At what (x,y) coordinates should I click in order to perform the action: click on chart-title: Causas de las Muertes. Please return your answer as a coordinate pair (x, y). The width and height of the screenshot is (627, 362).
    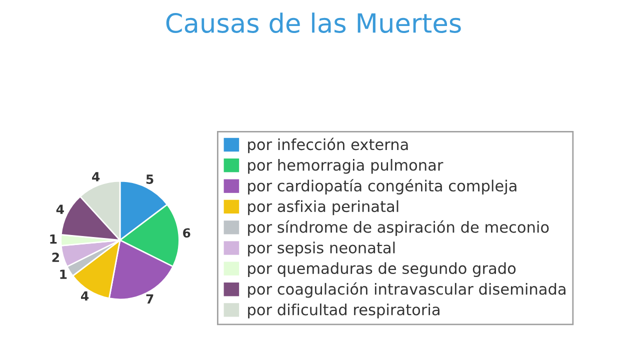
    Looking at the image, I should click on (313, 22).